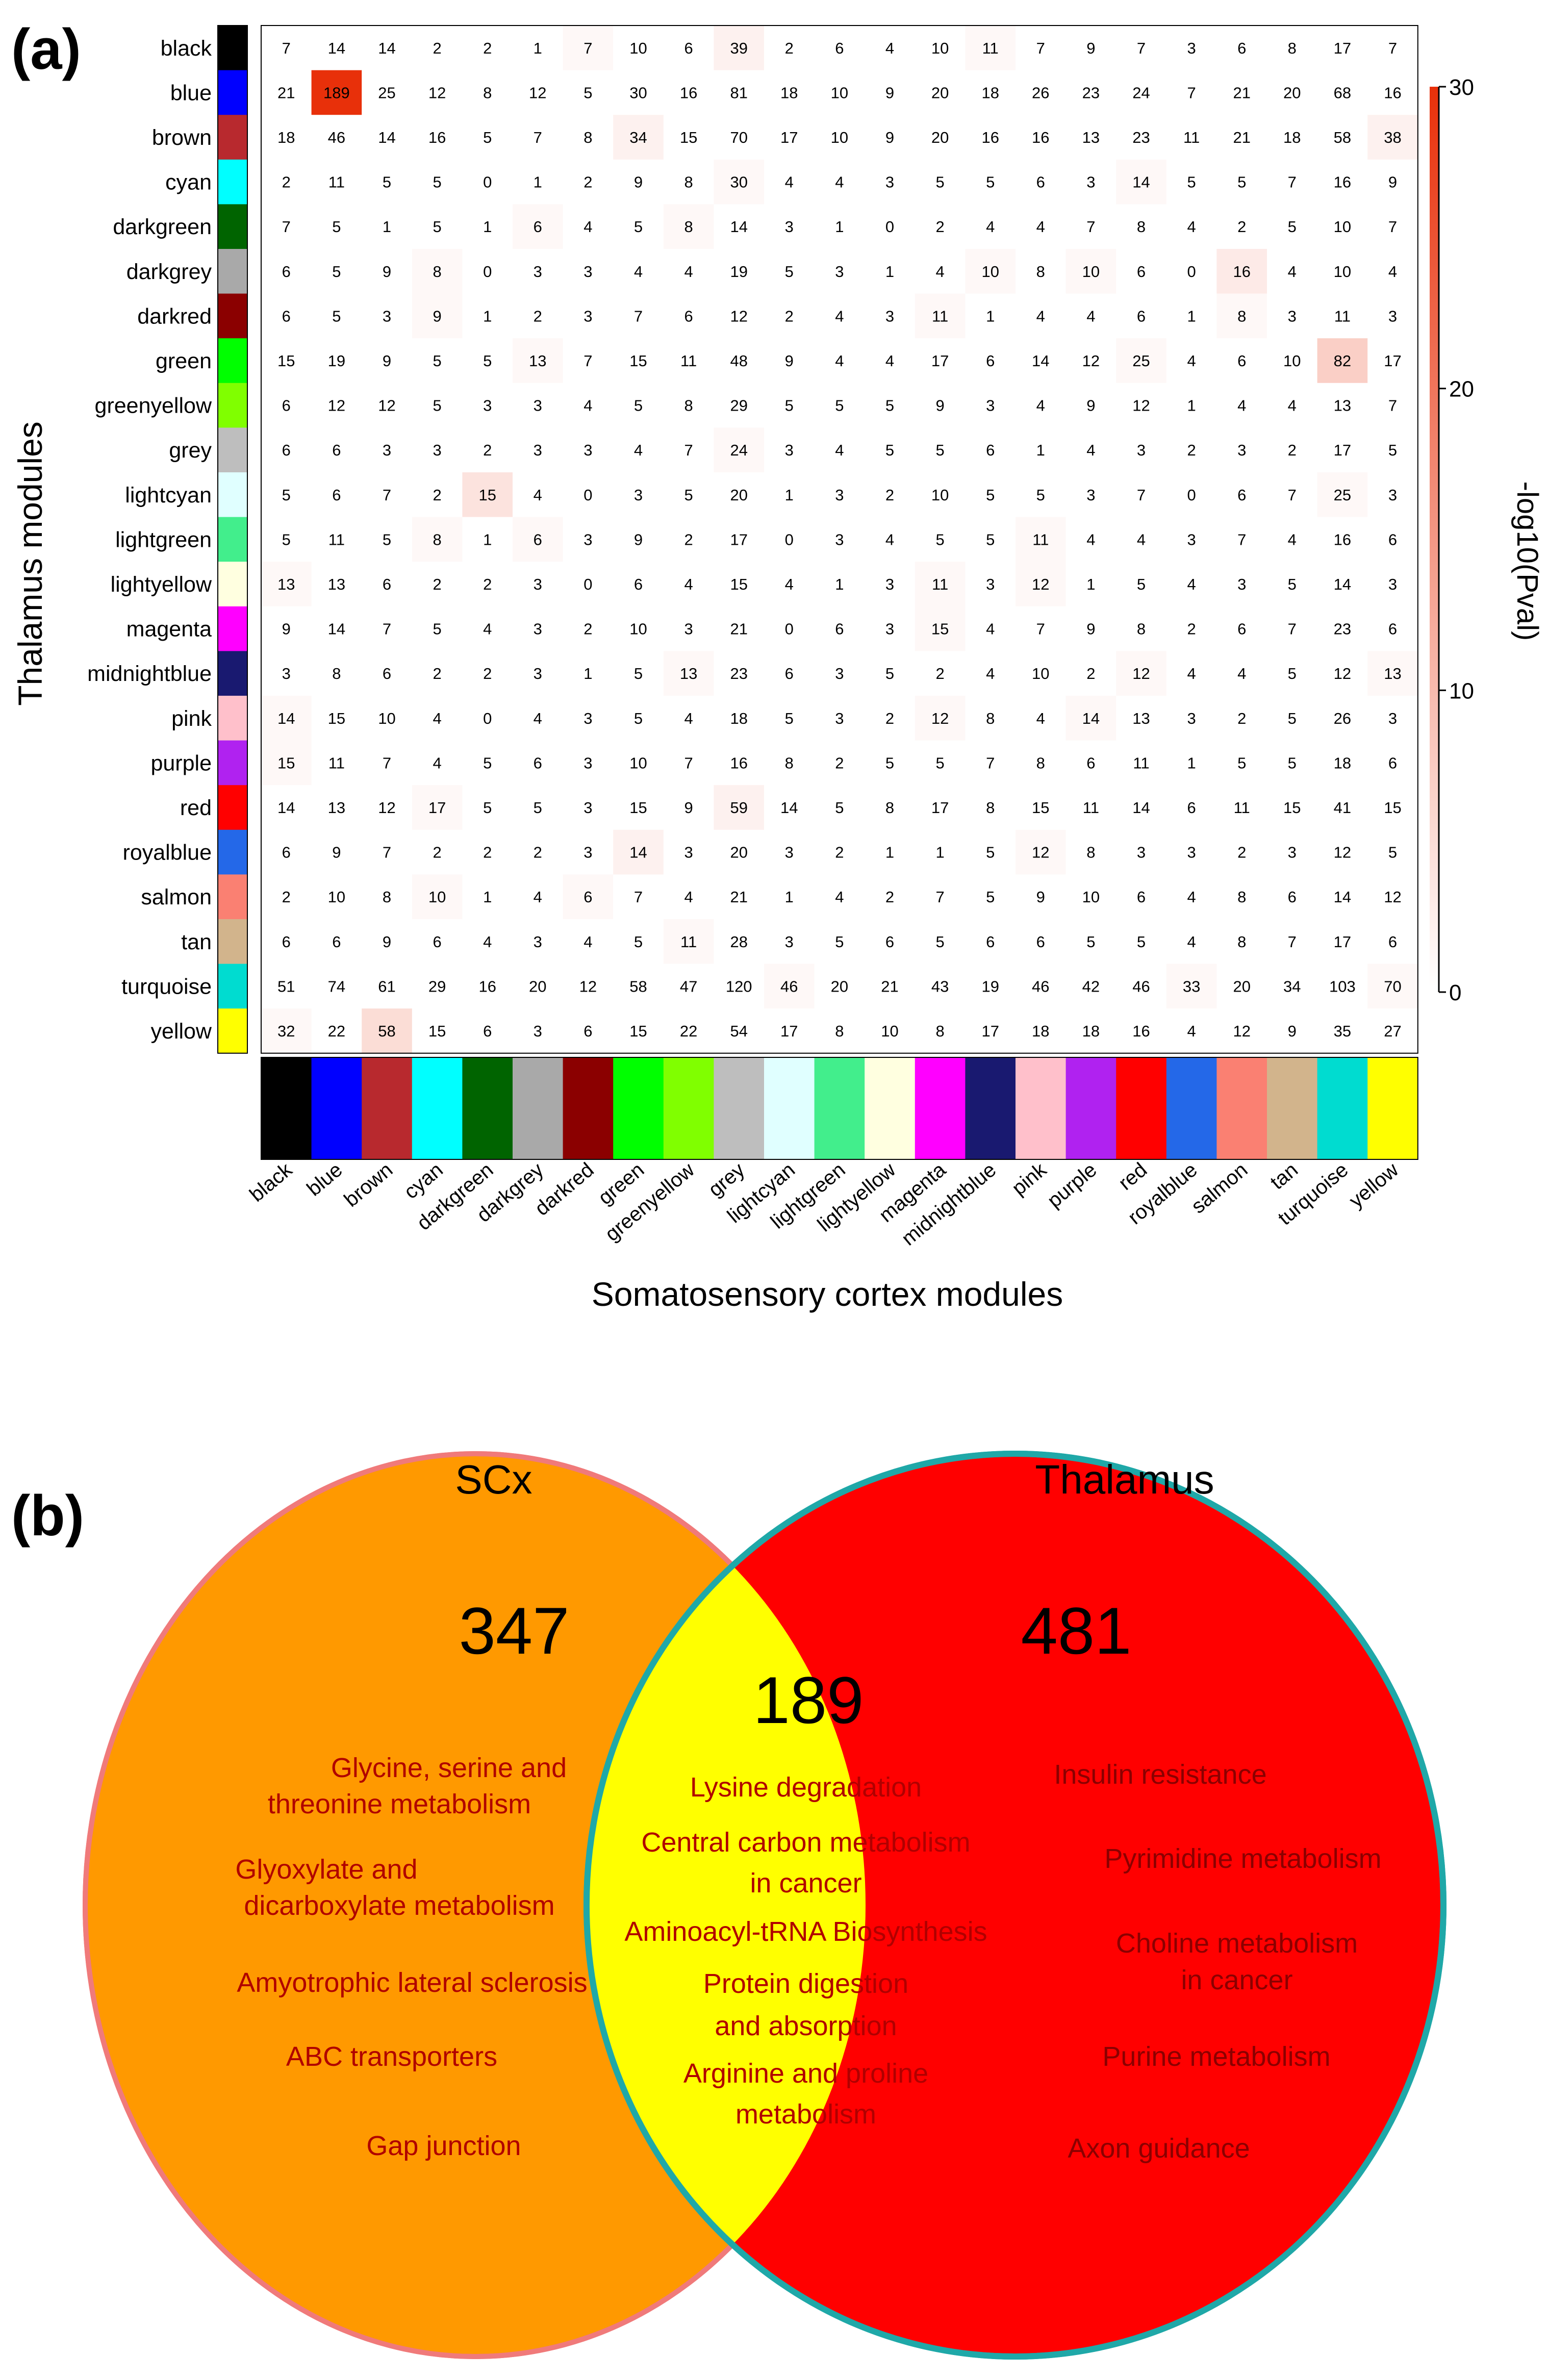 The height and width of the screenshot is (2380, 1548). I want to click on panel-a-label: (a), so click(46, 49).